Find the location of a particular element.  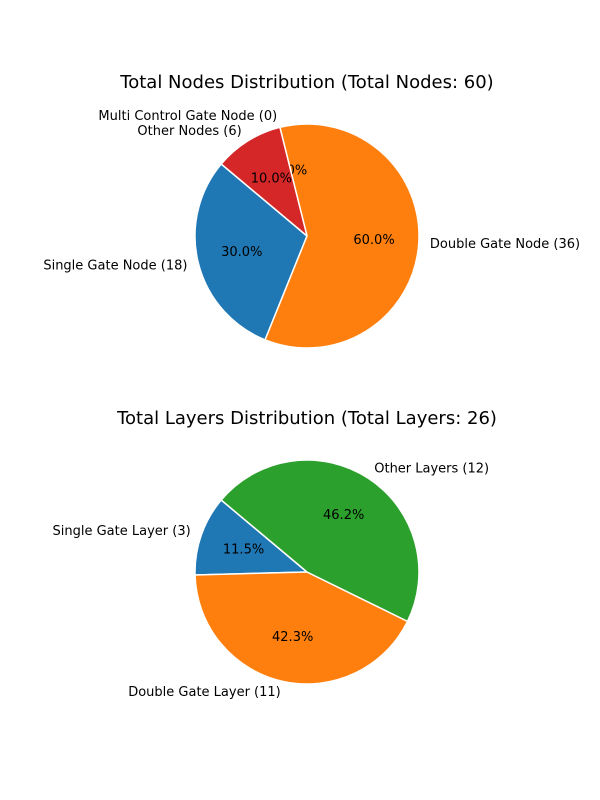

pie-slice-single-gate-layer is located at coordinates (251, 537).